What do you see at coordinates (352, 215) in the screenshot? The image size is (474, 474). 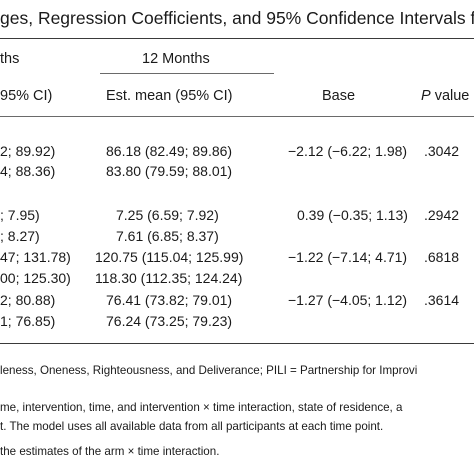 I see `table-cell-base: 0.39 (−0.35; 1.13)` at bounding box center [352, 215].